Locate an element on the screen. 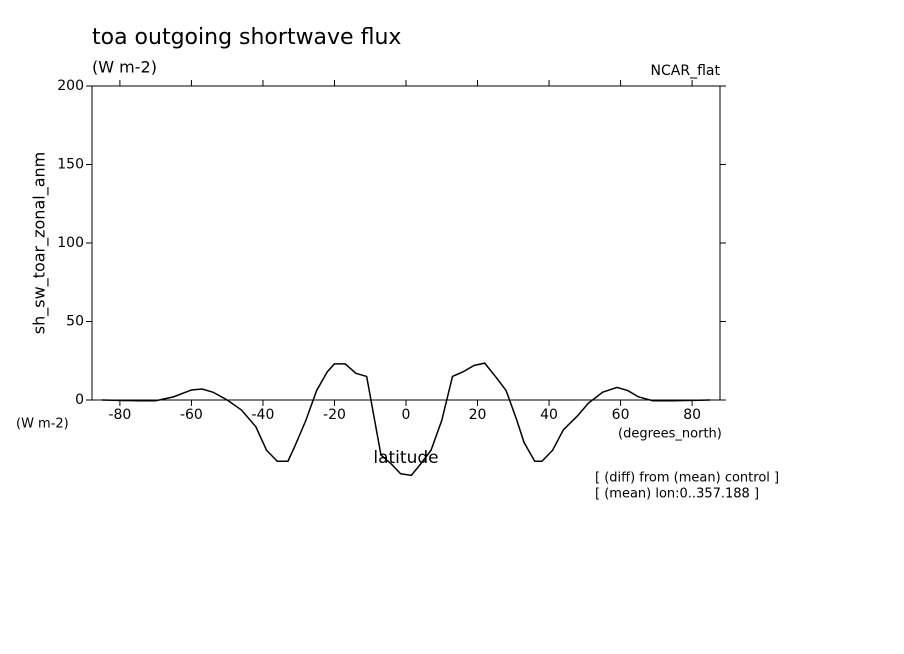  chart-title: toa outgoing shortwave flux is located at coordinates (246, 37).